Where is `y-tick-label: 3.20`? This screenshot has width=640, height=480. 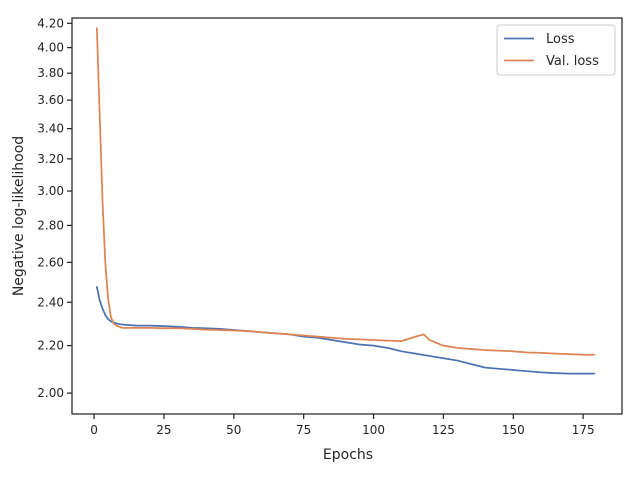
y-tick-label: 3.20 is located at coordinates (50, 159).